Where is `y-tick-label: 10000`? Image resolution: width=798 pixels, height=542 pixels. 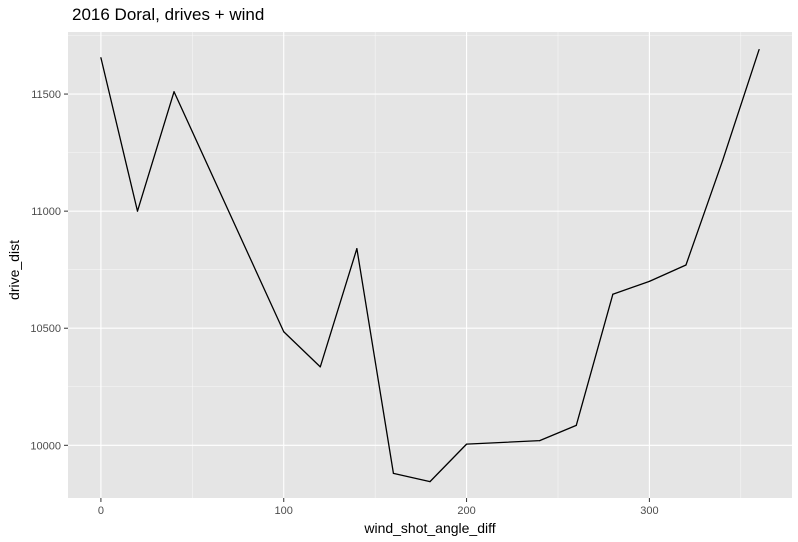
y-tick-label: 10000 is located at coordinates (45, 446).